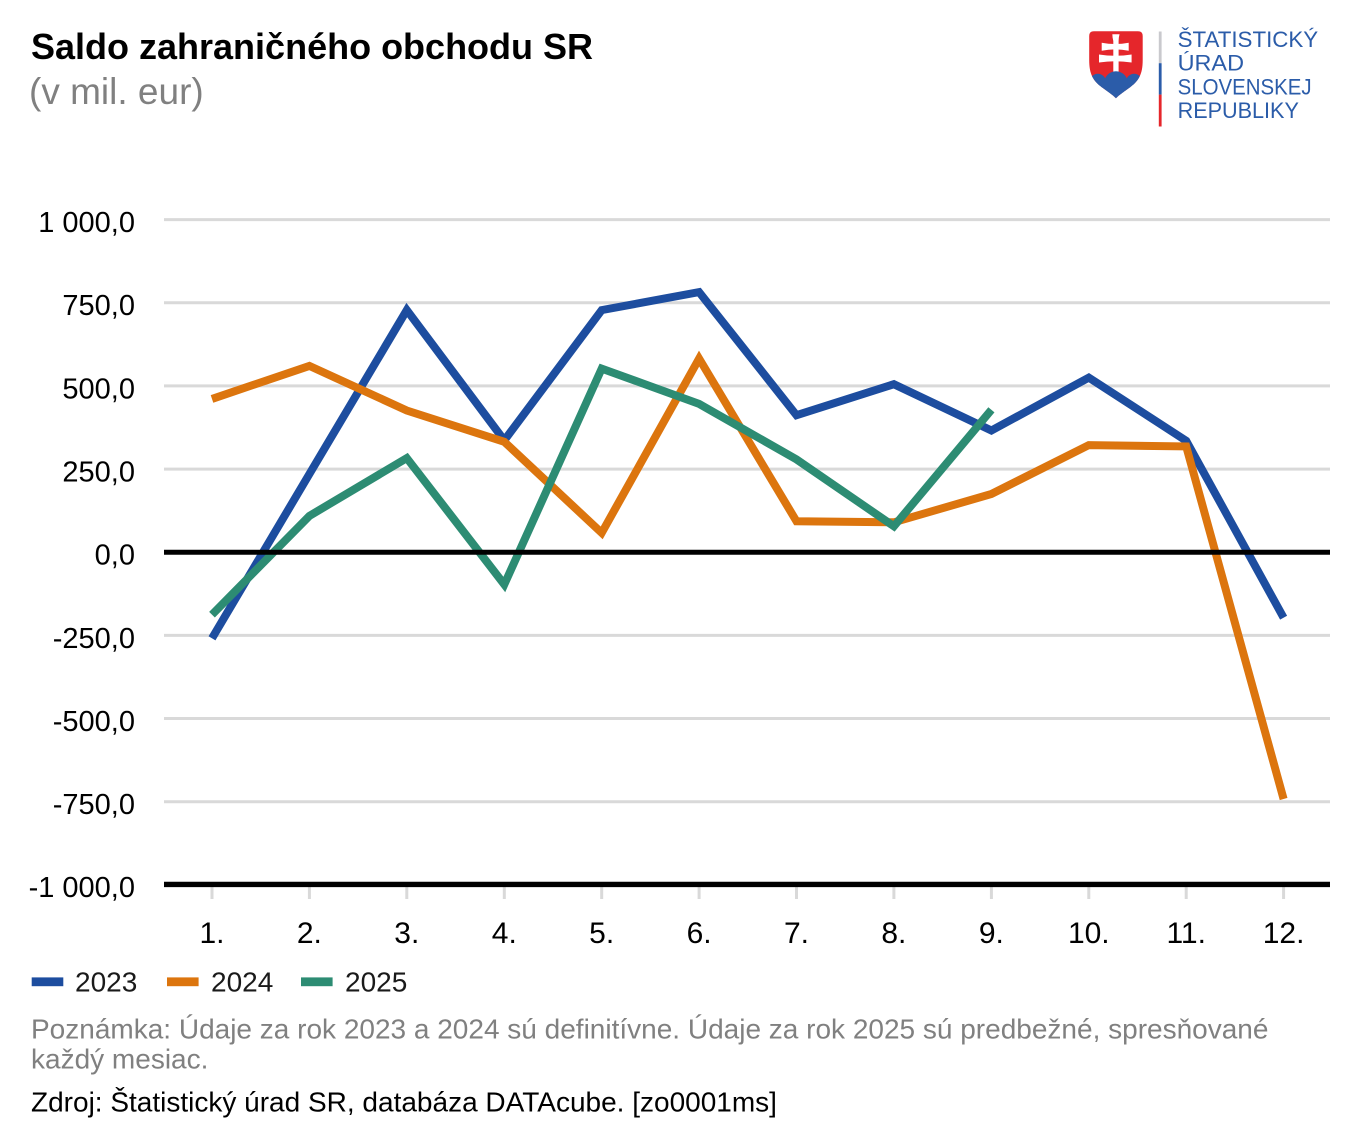 The image size is (1362, 1140). Describe the element at coordinates (1248, 39) in the screenshot. I see `svg-text: ŠTATISTICKÝ` at that location.